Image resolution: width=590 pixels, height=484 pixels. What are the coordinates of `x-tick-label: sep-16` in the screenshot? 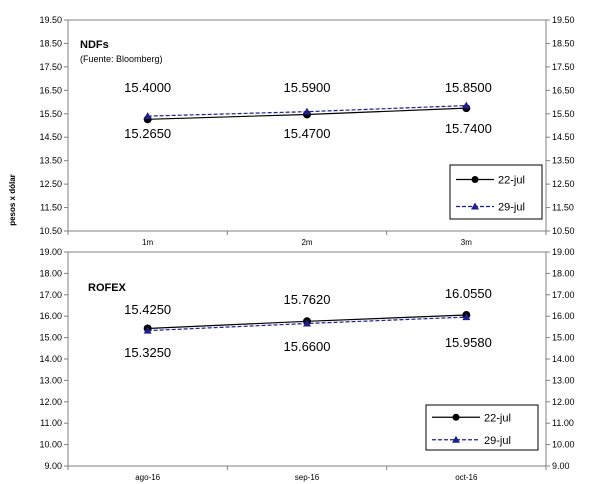 It's located at (307, 477).